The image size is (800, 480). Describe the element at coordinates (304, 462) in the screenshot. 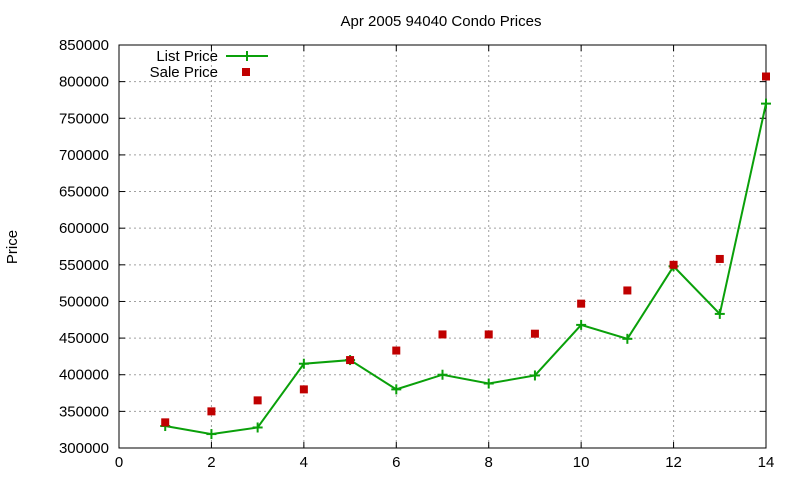

I see `x-tick-label: 4` at that location.